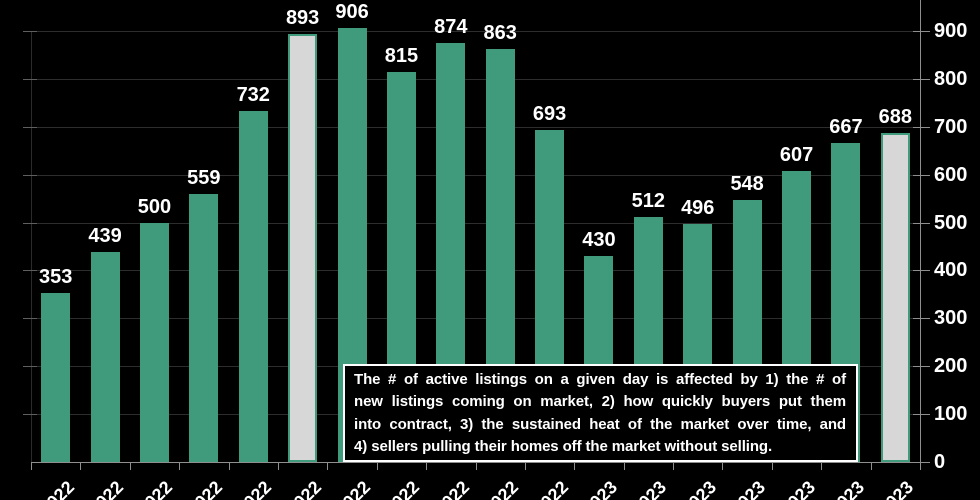  What do you see at coordinates (599, 240) in the screenshot?
I see `bar-value-label: 430` at bounding box center [599, 240].